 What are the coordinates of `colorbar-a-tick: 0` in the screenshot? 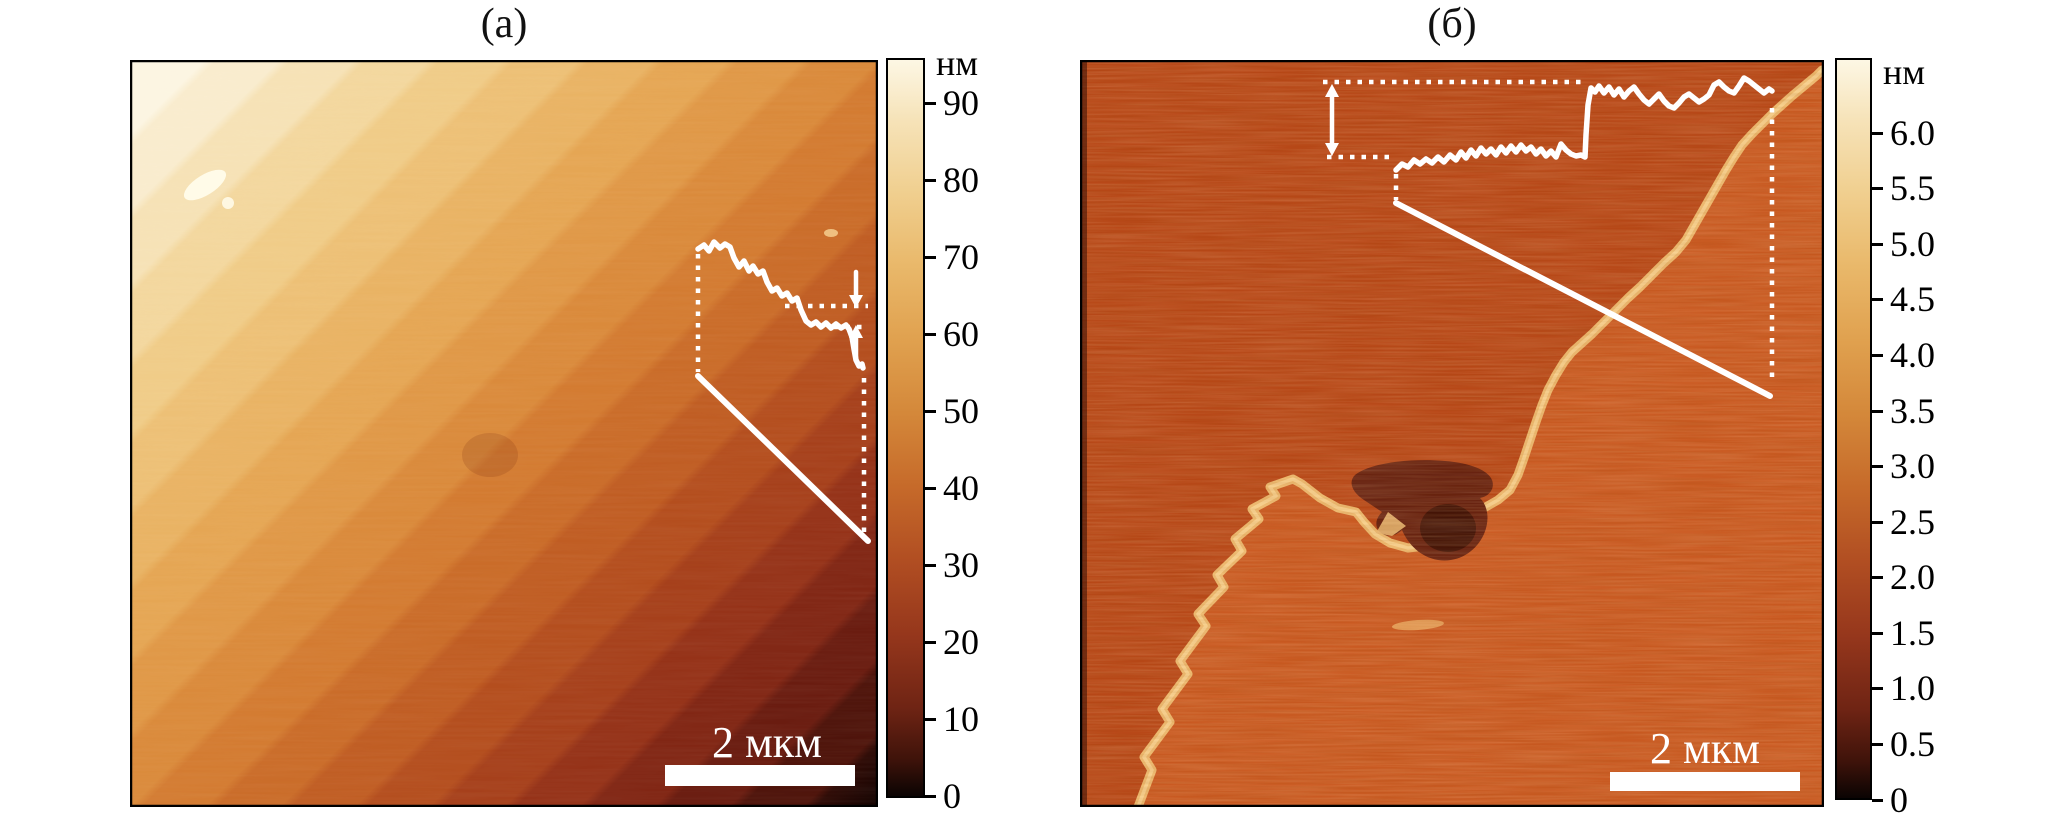 It's located at (943, 796).